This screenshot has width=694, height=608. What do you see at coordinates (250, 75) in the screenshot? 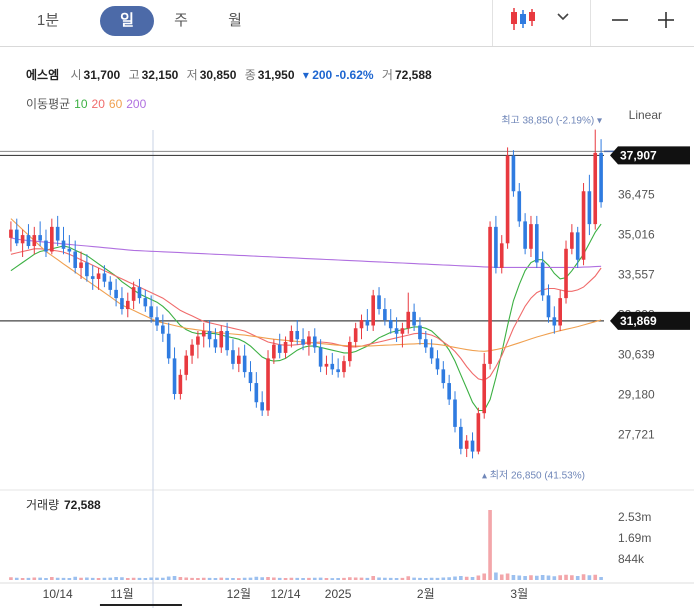
I see `close-label: 종` at bounding box center [250, 75].